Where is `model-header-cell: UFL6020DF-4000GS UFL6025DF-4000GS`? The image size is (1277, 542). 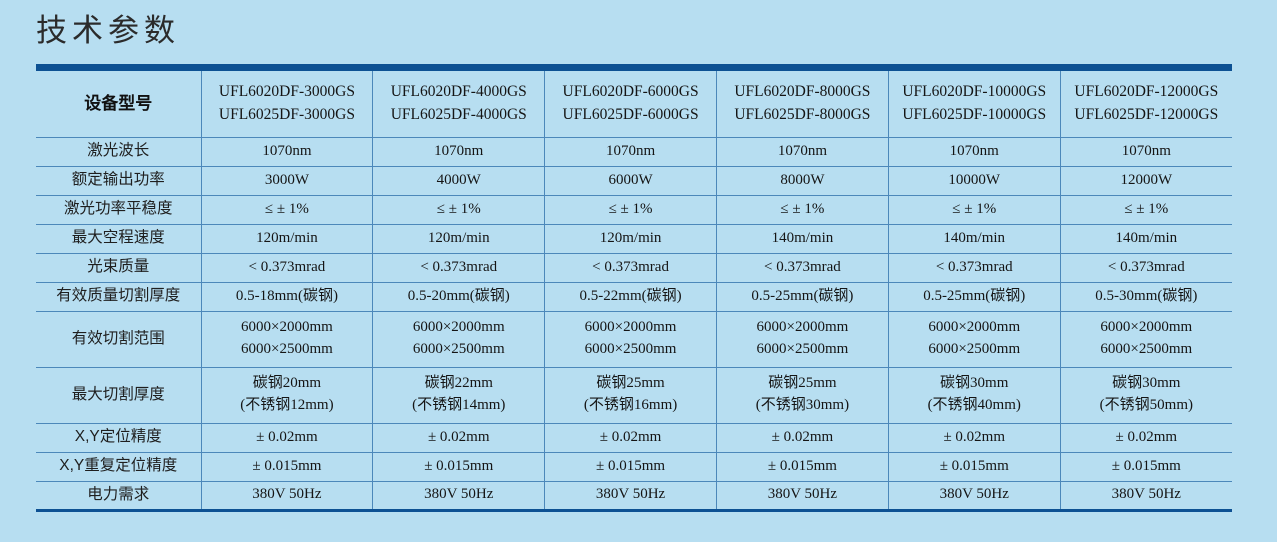 model-header-cell: UFL6020DF-4000GS UFL6025DF-4000GS is located at coordinates (459, 104).